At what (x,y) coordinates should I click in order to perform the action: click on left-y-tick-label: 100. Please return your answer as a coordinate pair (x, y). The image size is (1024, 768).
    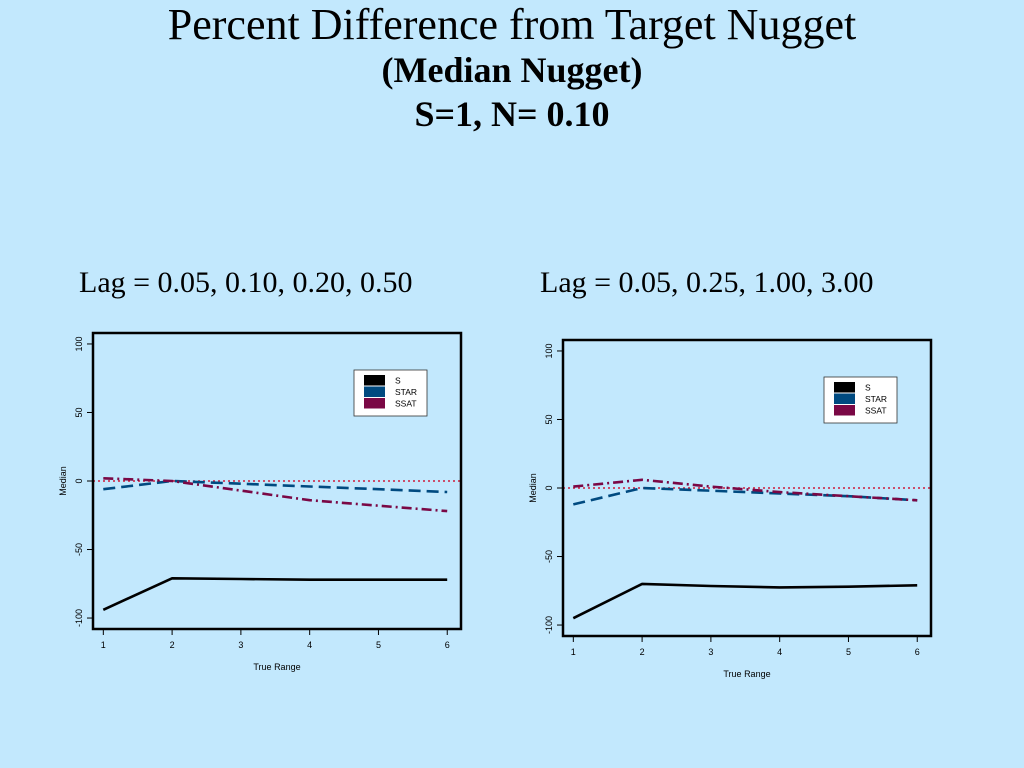
    Looking at the image, I should click on (79, 343).